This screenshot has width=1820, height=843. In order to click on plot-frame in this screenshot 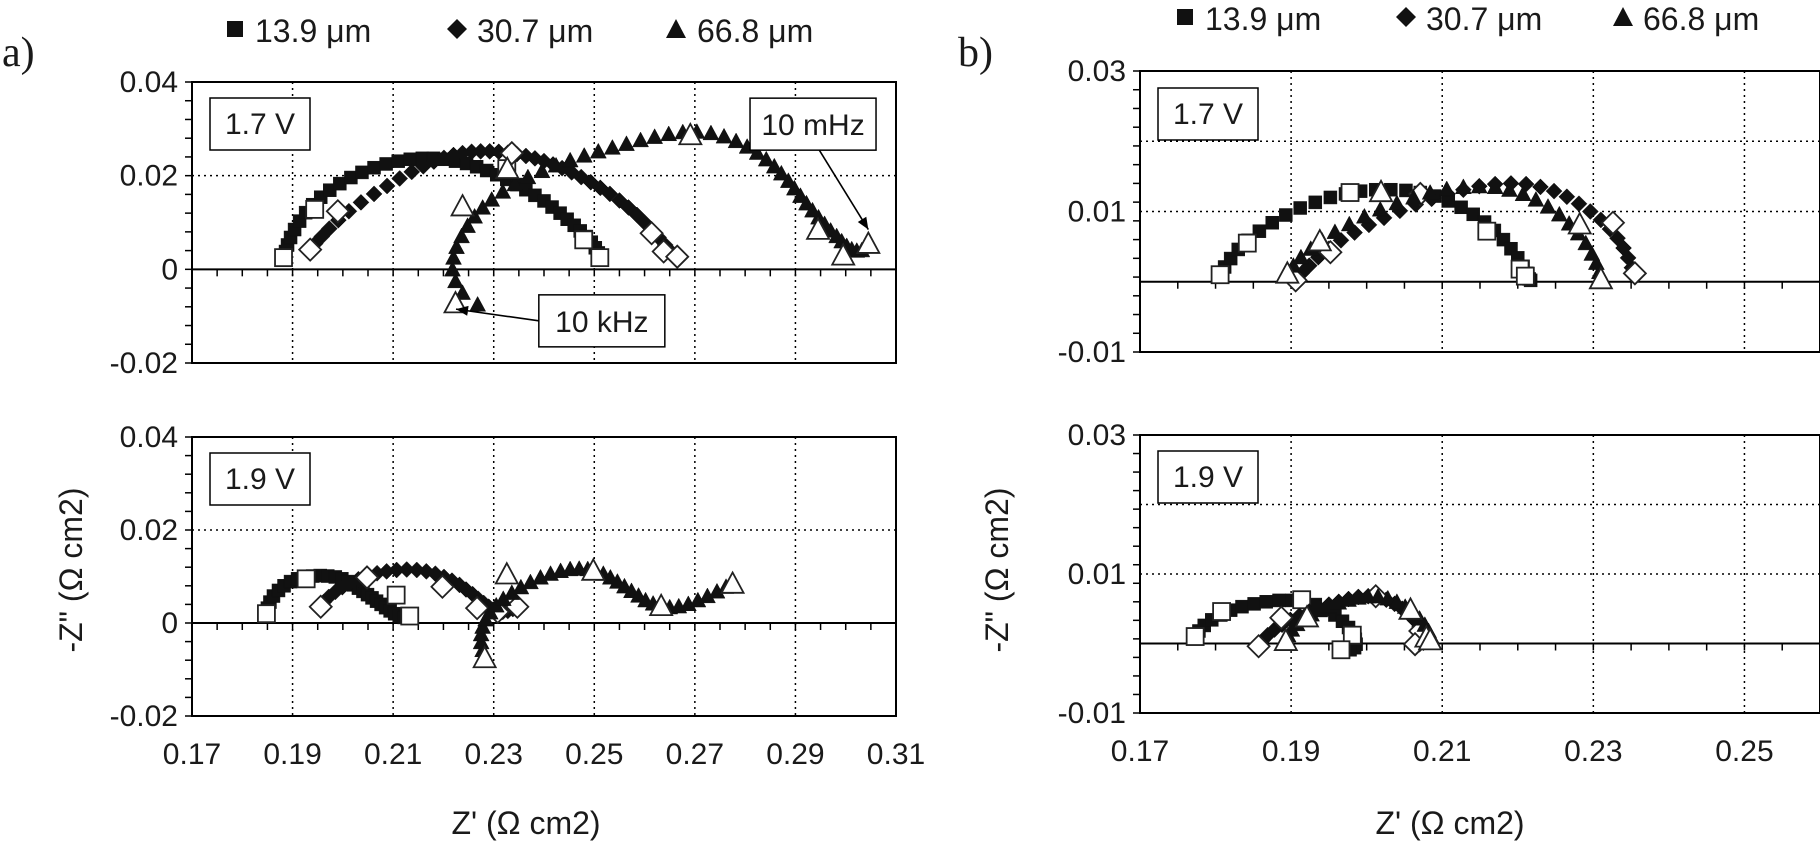, I will do `click(1479, 211)`.